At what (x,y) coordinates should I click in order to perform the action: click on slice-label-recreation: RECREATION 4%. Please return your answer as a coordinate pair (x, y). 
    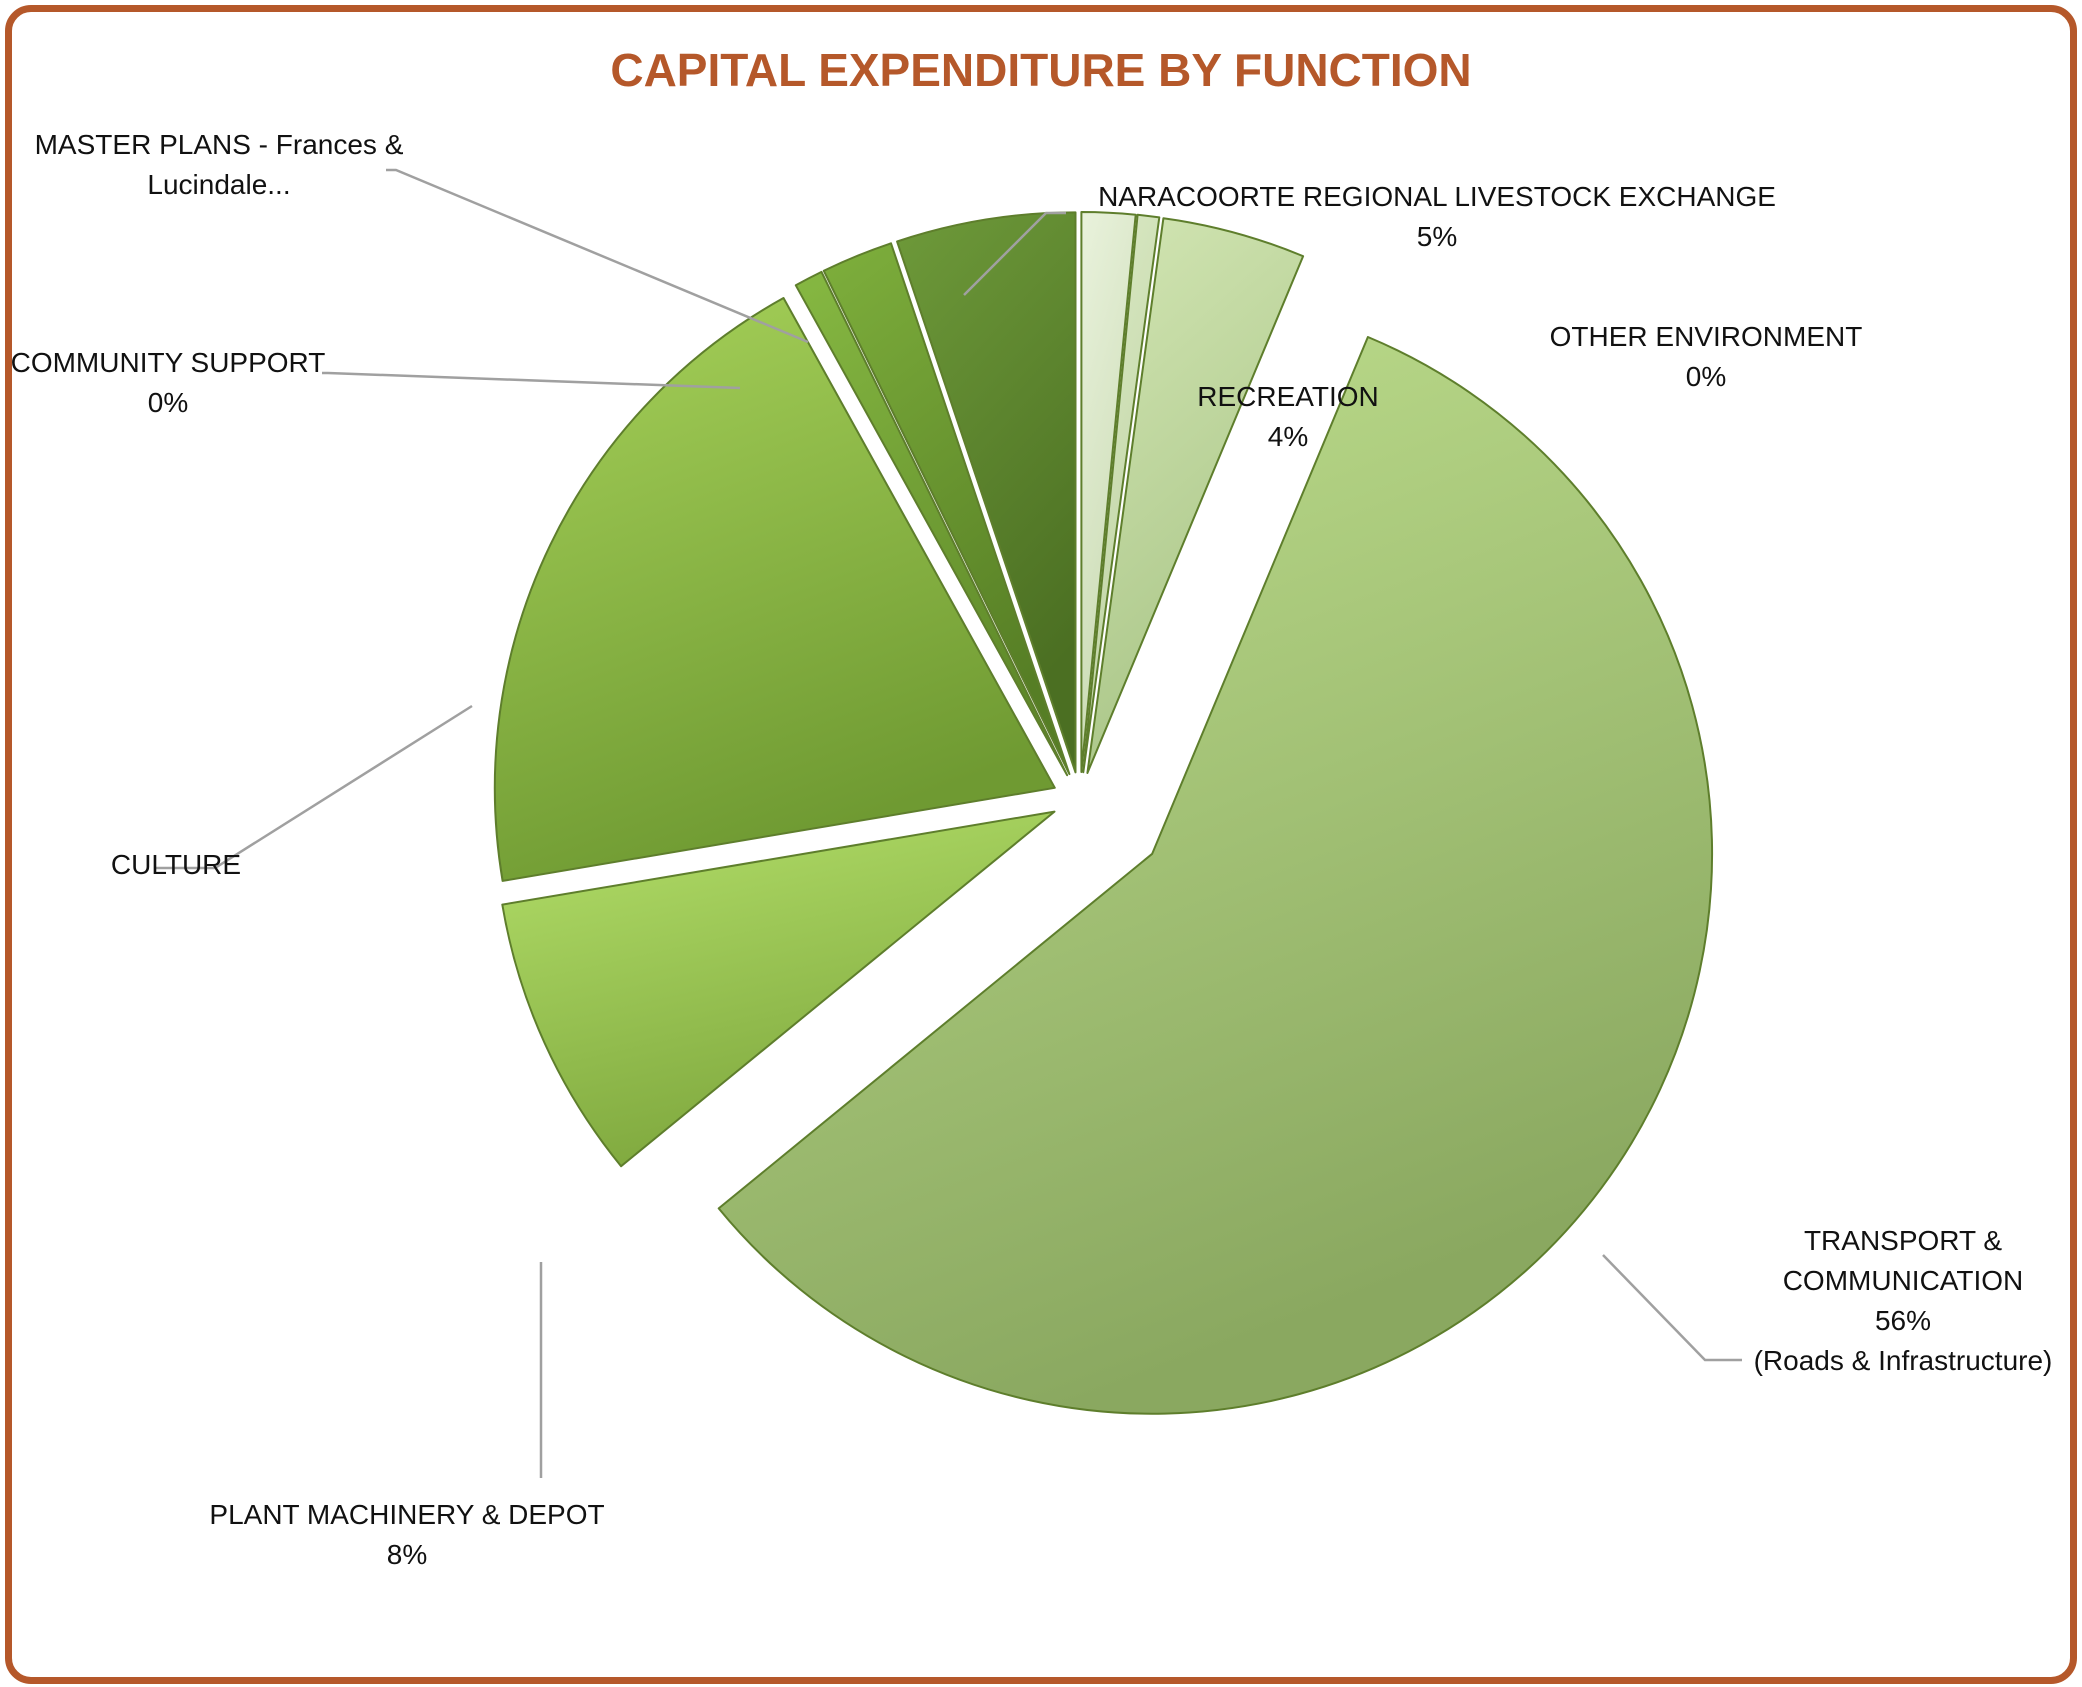
    Looking at the image, I should click on (1288, 416).